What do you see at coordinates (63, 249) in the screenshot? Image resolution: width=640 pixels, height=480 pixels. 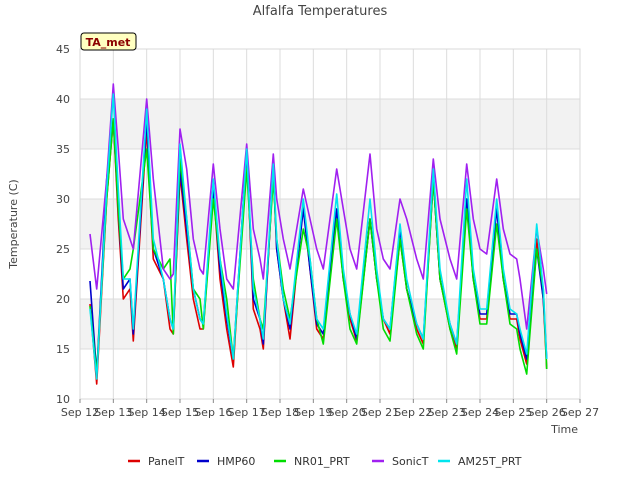 I see `y-tick-label: 25` at bounding box center [63, 249].